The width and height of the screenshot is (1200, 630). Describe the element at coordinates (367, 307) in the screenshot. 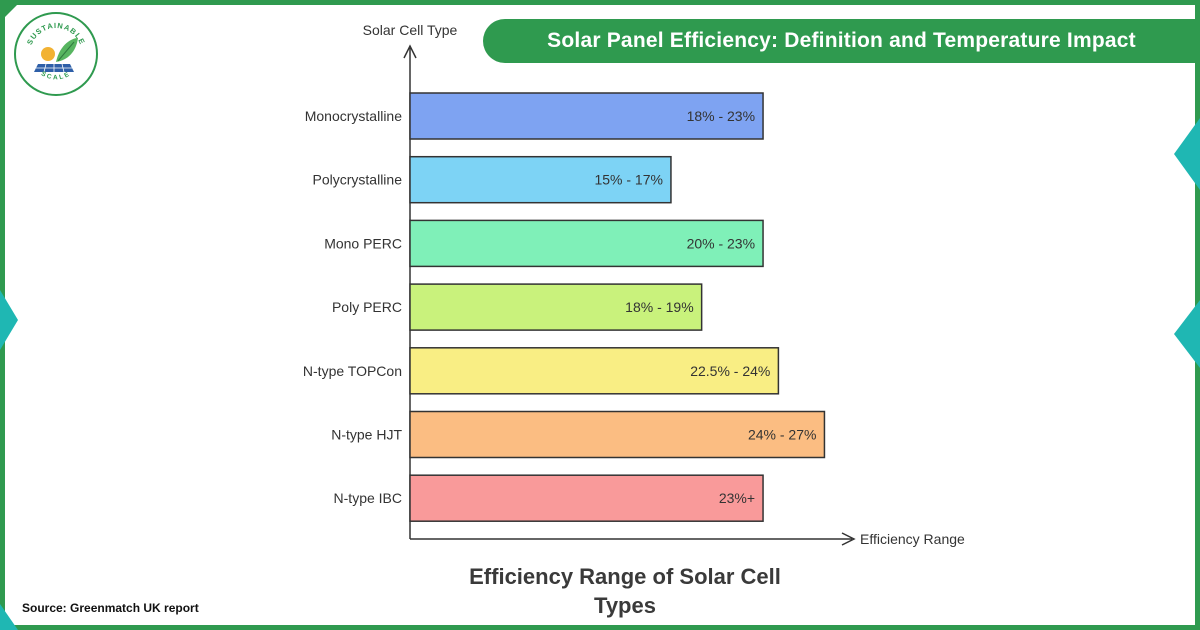

I see `category-tick-label: Poly PERC` at that location.